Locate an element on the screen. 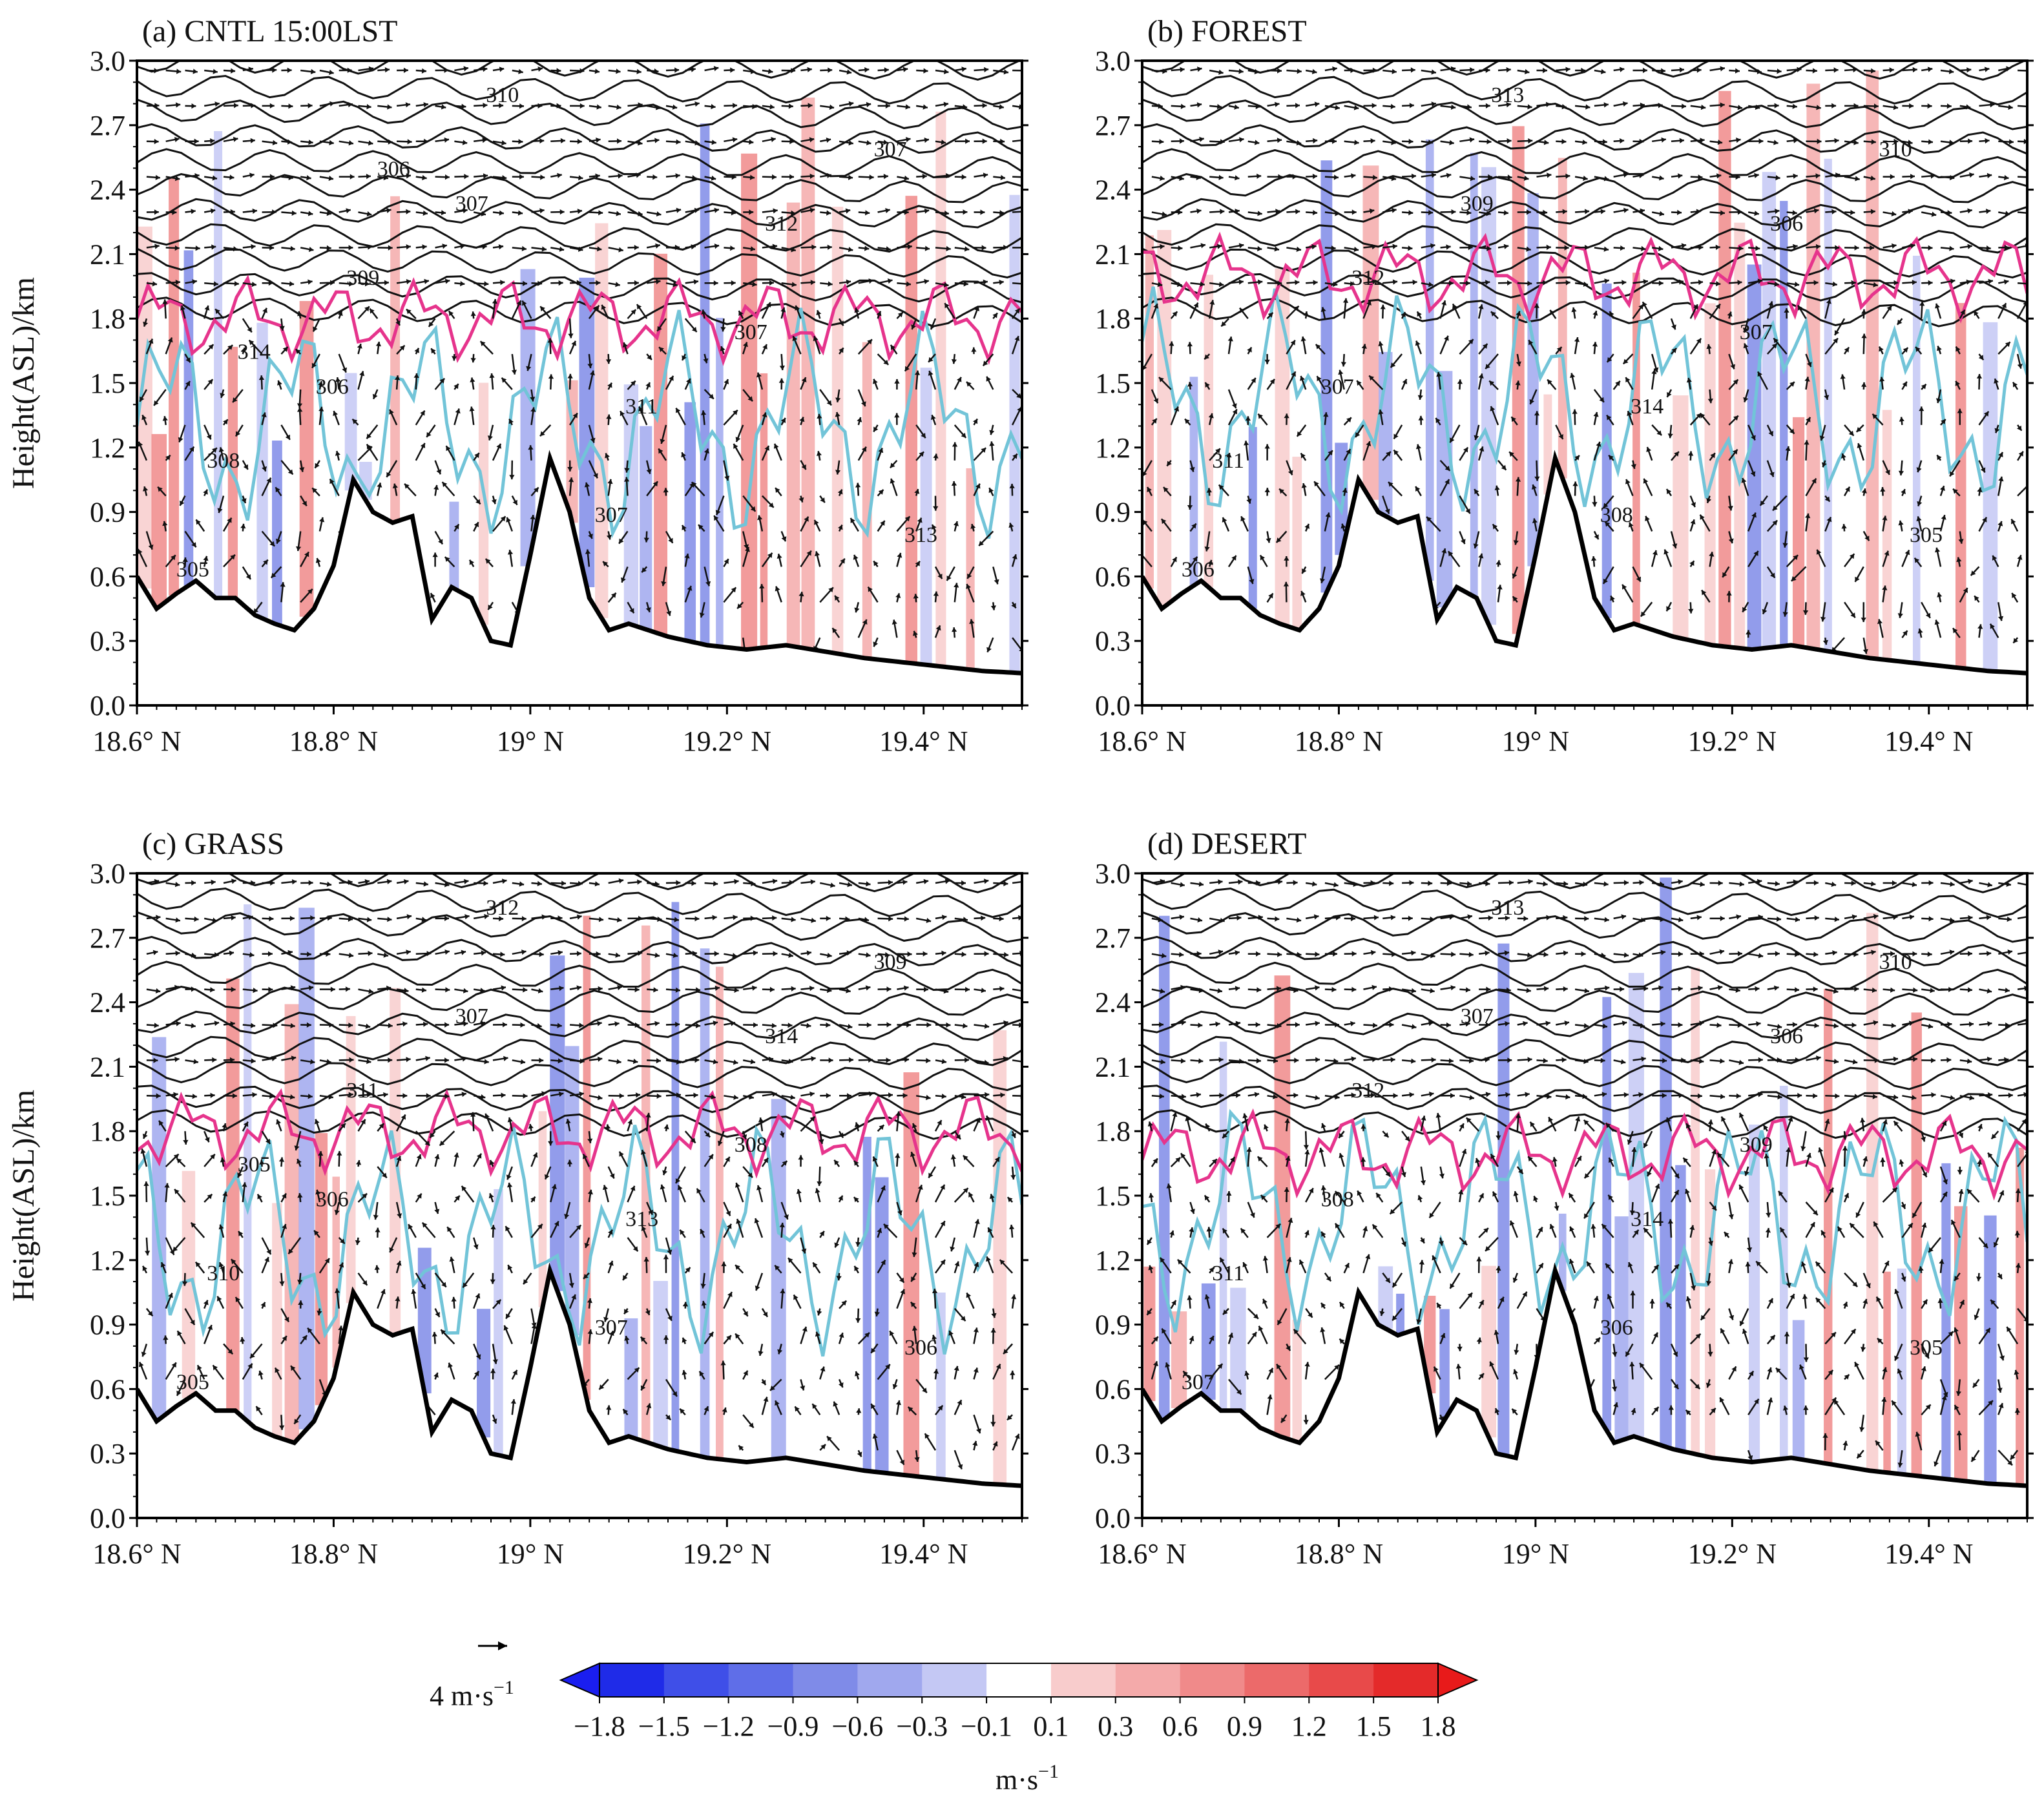 The width and height of the screenshot is (2044, 1808). y-tick-label: 1.2 is located at coordinates (107, 1260).